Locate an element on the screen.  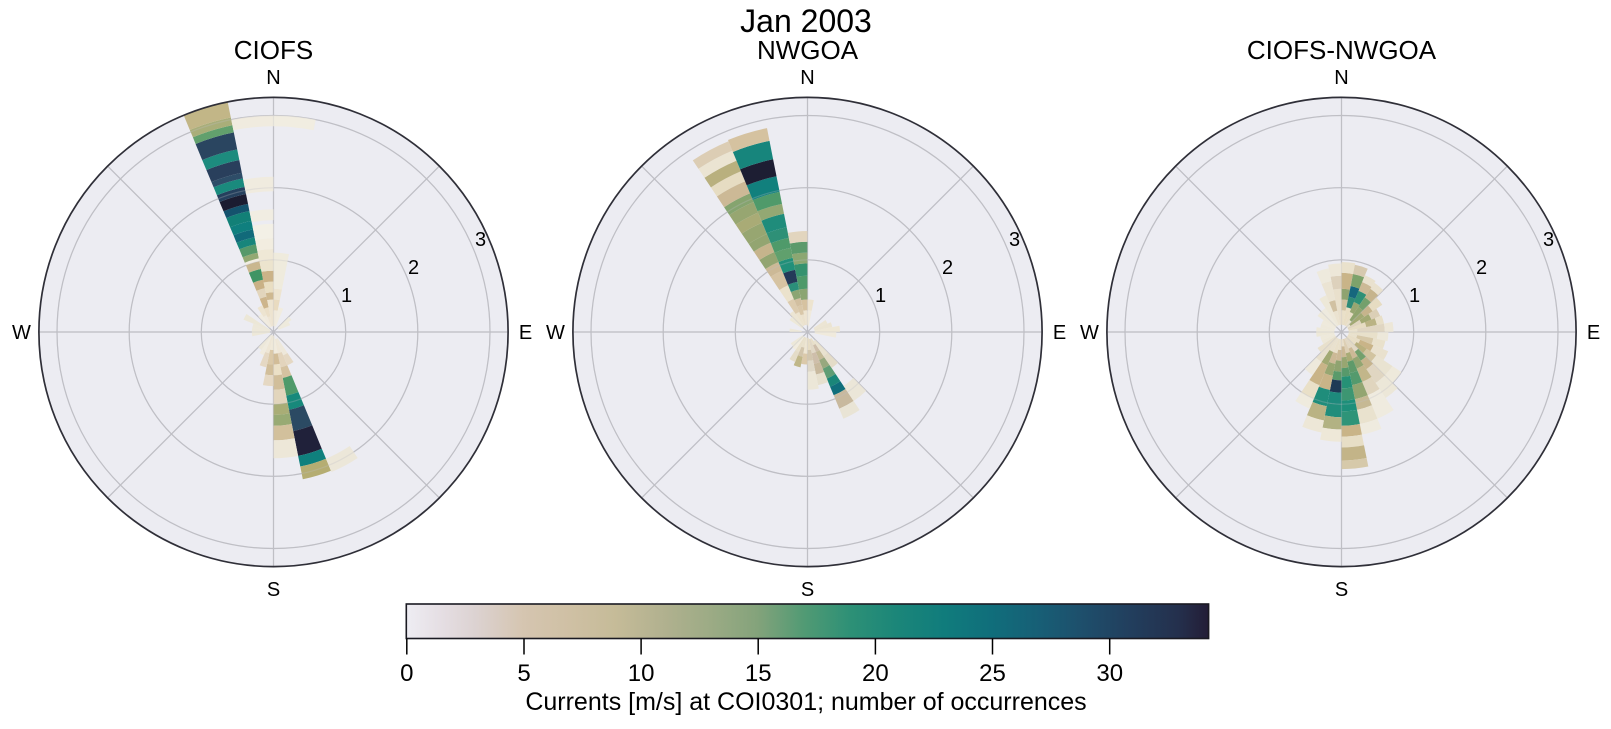
svg-text: 0 is located at coordinates (406, 673).